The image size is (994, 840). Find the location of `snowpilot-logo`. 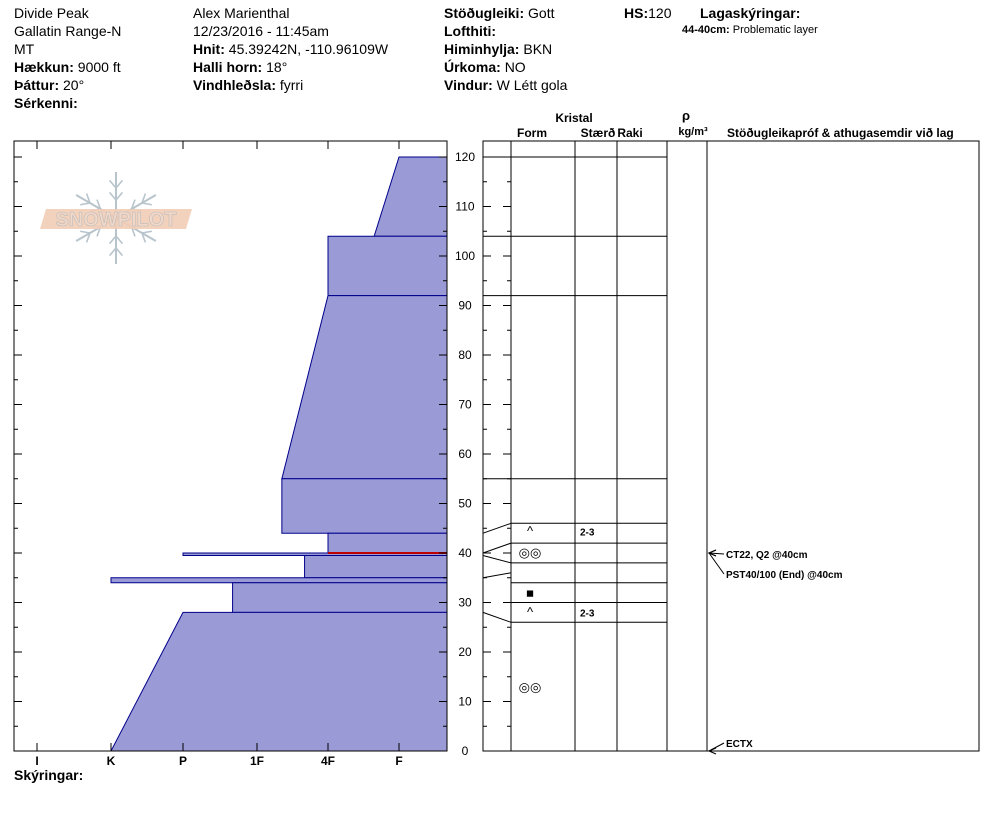

snowpilot-logo is located at coordinates (116, 218).